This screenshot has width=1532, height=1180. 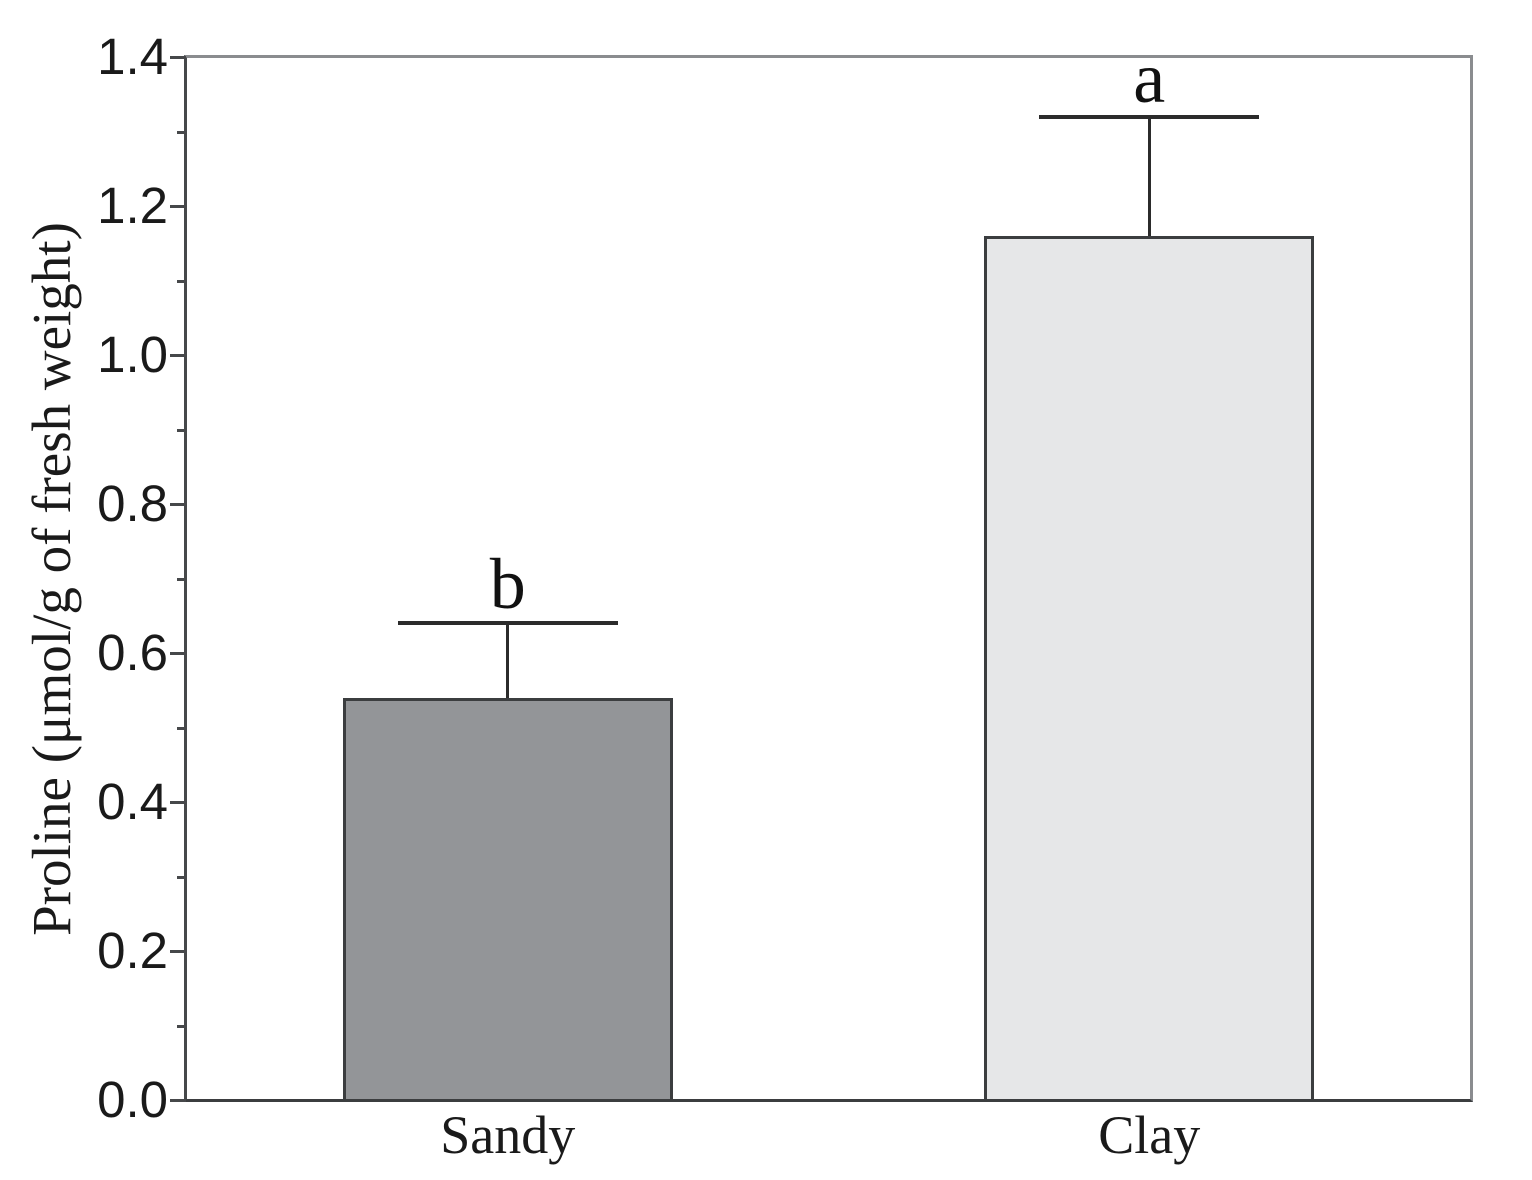 I want to click on error-bar-sandy, so click(x=508, y=660).